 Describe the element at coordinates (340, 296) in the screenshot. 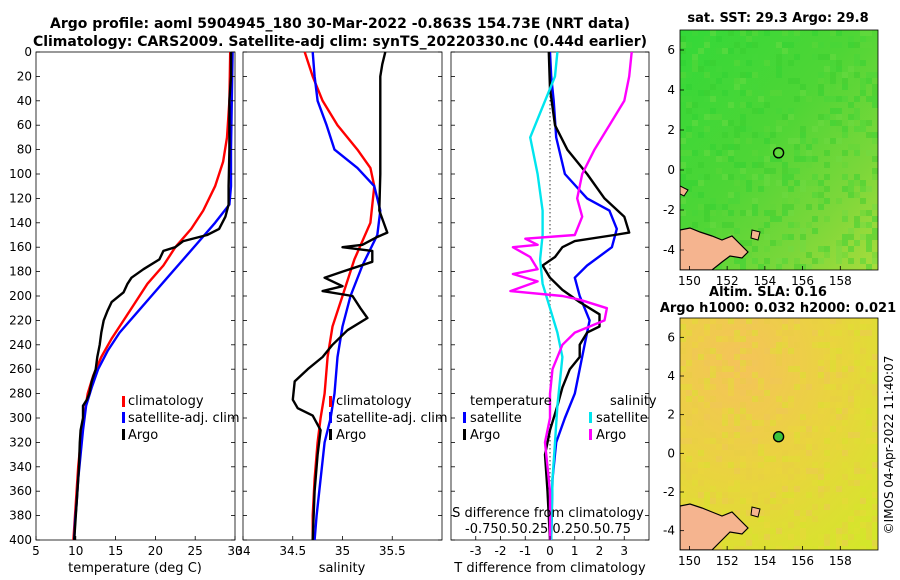

I see `series-line-argo` at that location.